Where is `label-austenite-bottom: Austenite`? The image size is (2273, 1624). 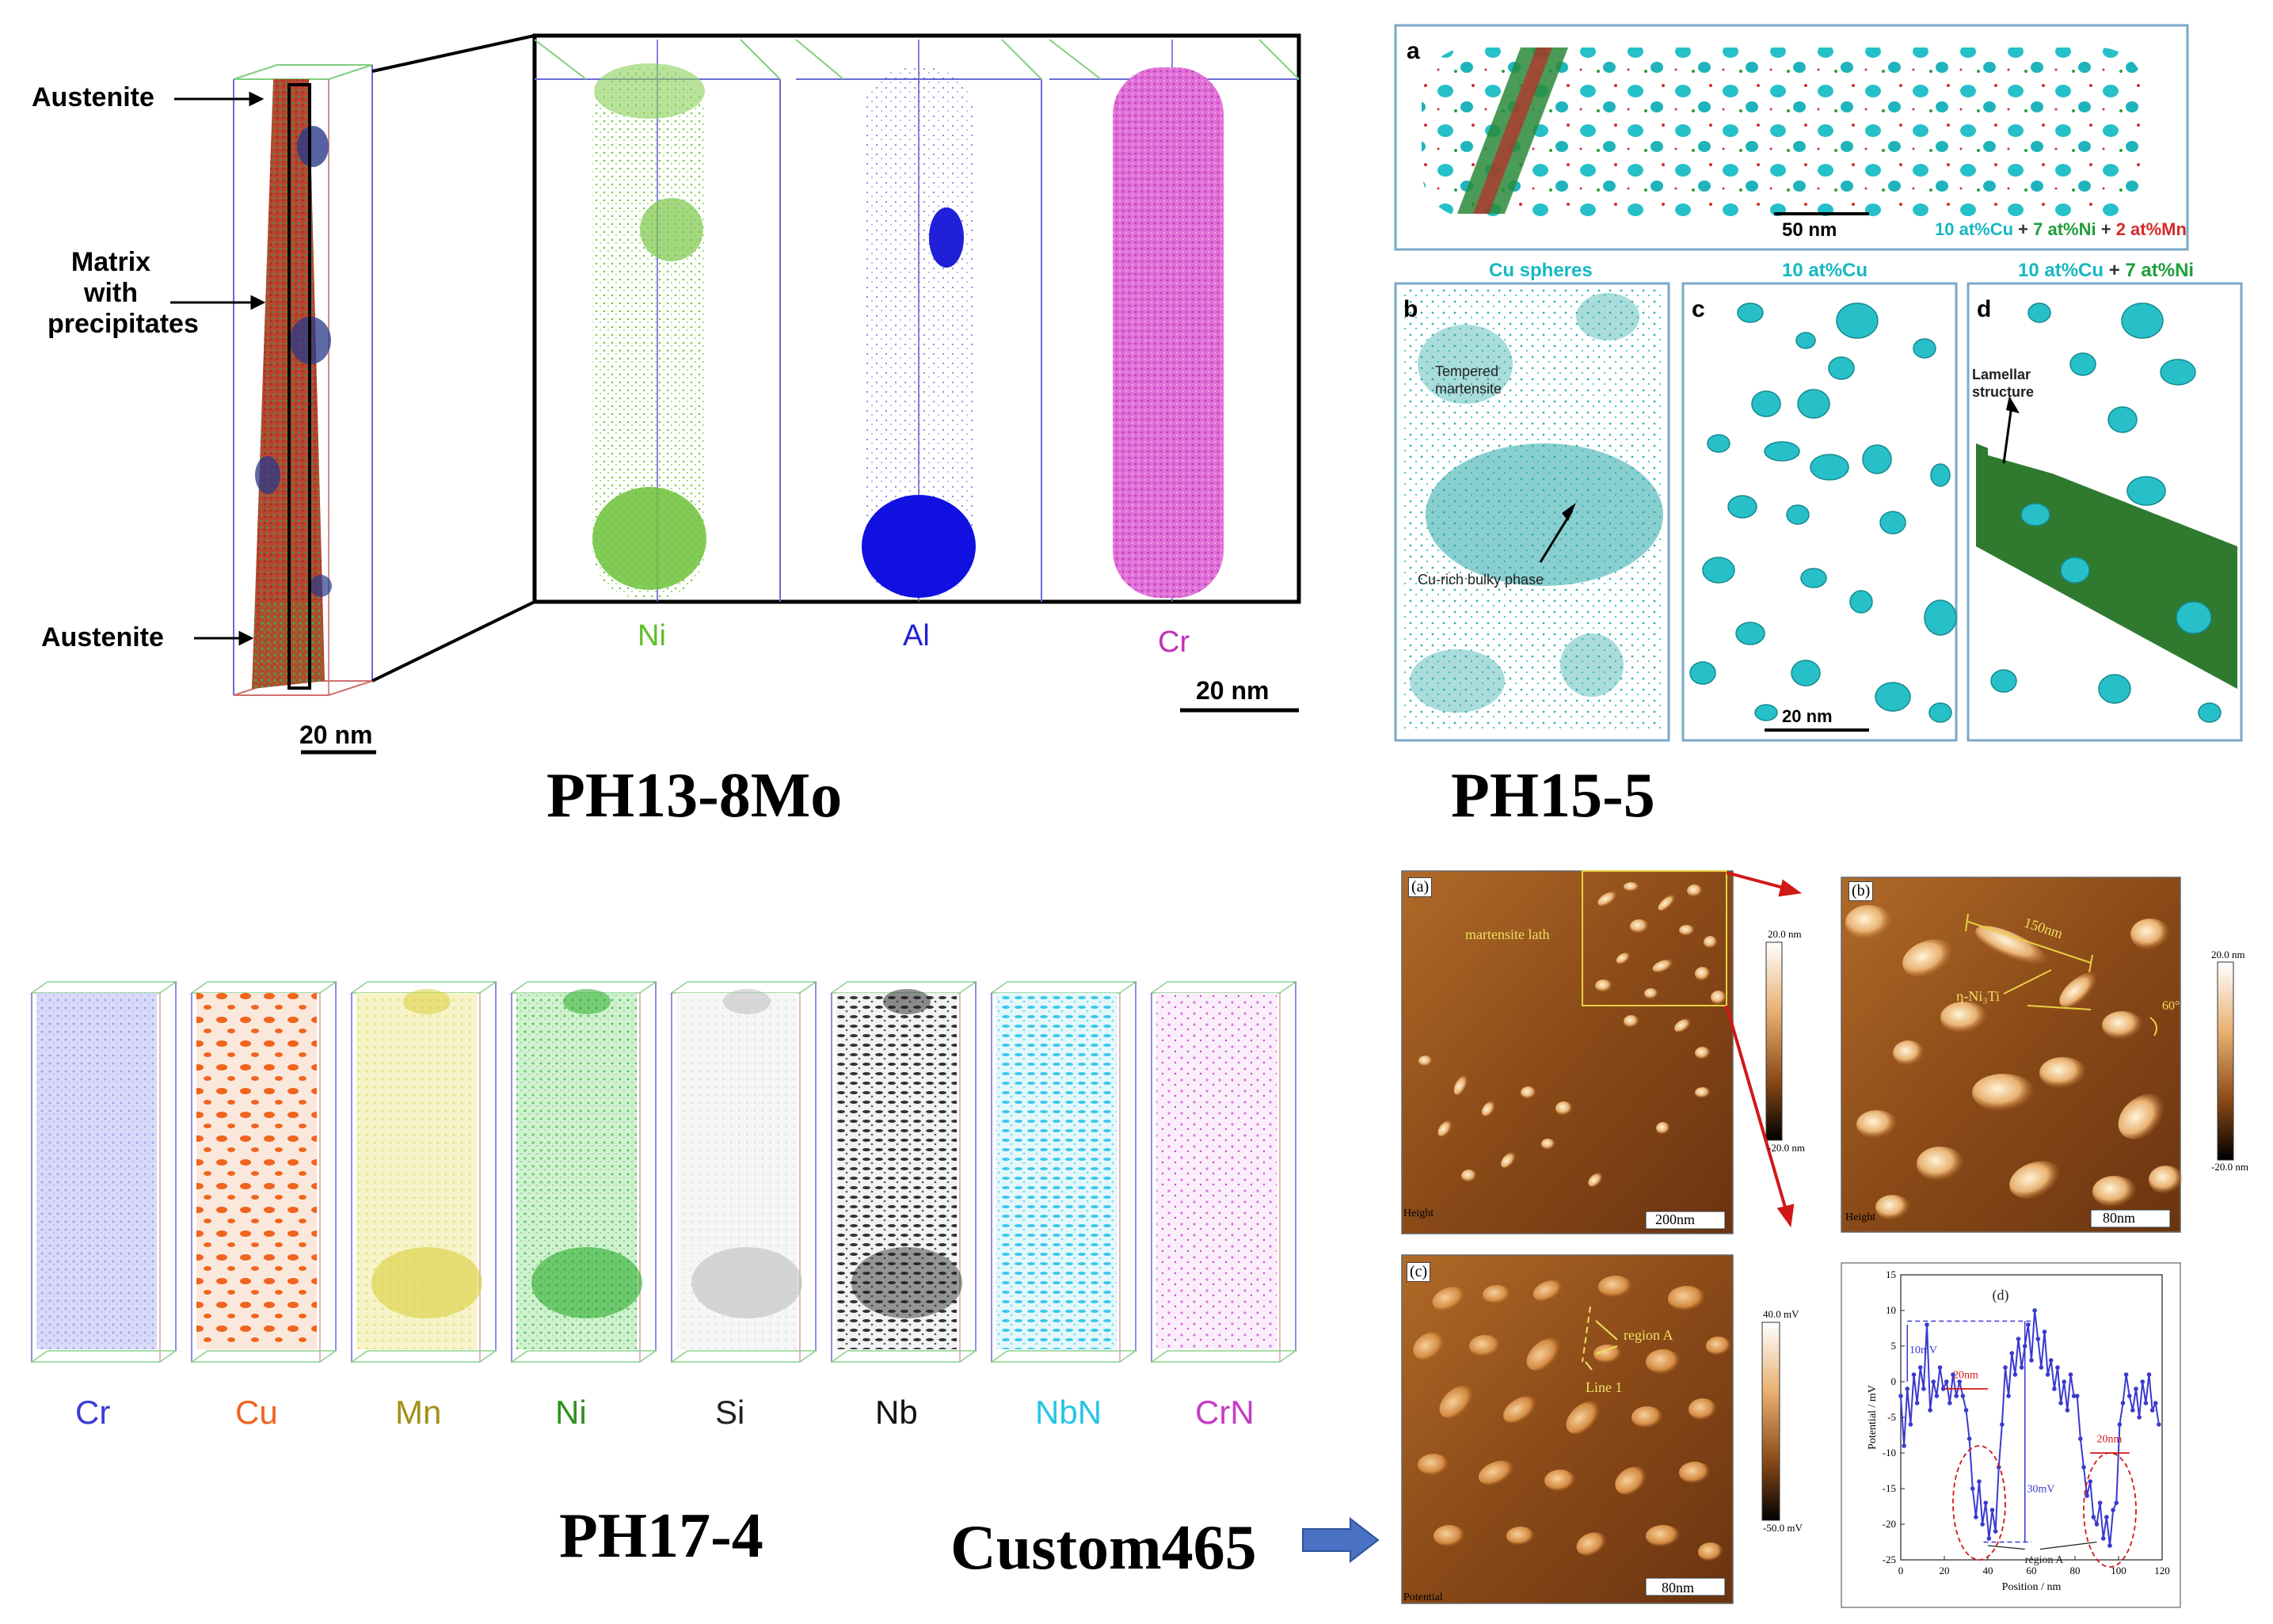
label-austenite-bottom: Austenite is located at coordinates (103, 637).